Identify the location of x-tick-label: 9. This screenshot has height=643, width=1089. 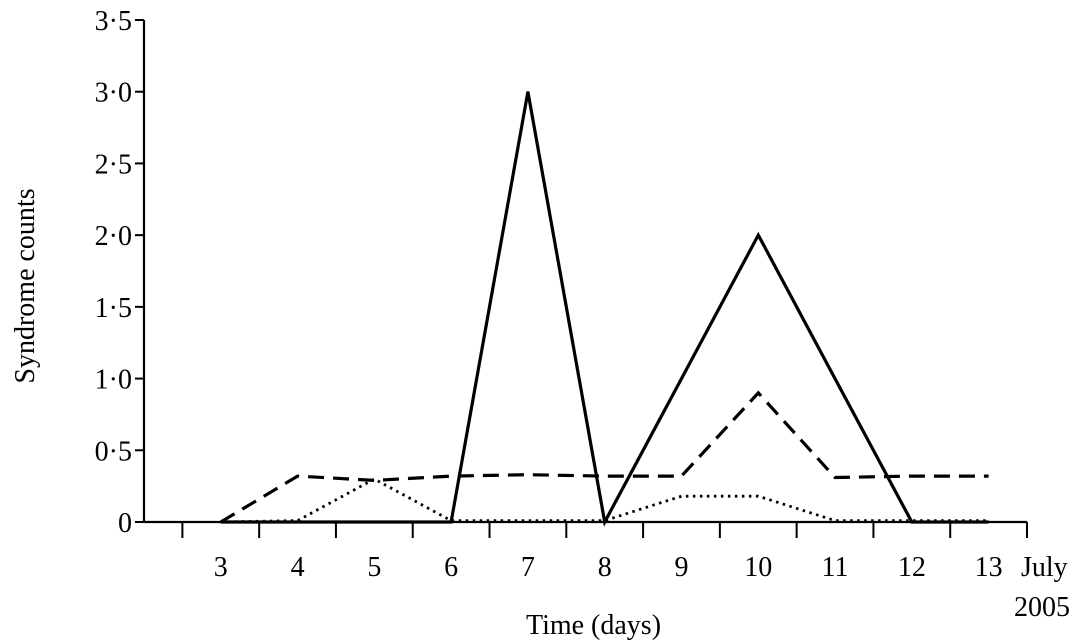
(681, 567).